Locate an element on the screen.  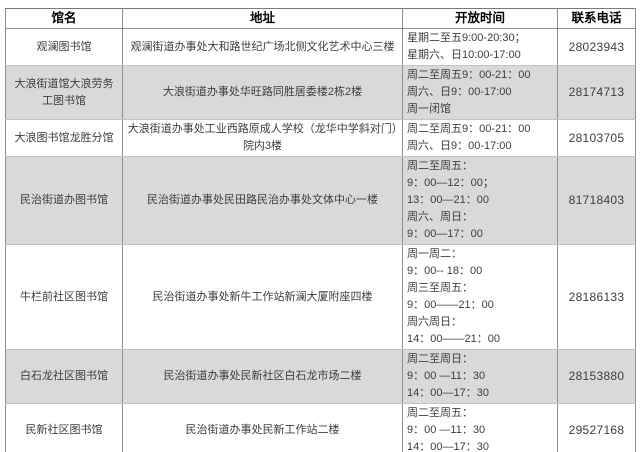
opening-hours-line: 星期二至五9:00-20:30； is located at coordinates (466, 38).